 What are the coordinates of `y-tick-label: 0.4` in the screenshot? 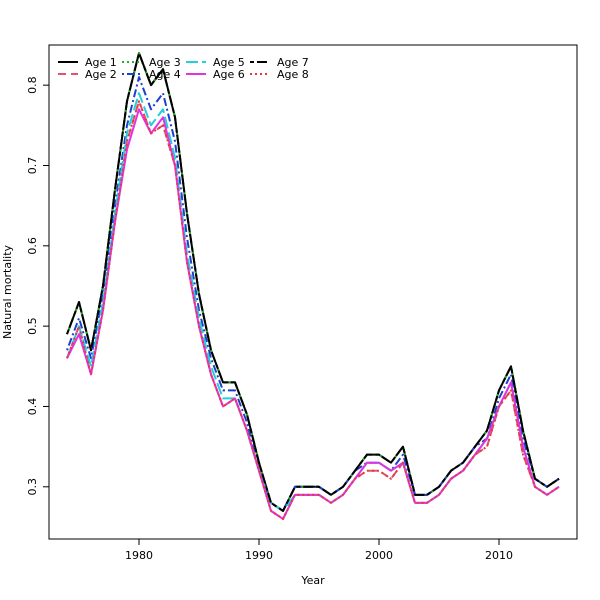 It's located at (32, 407).